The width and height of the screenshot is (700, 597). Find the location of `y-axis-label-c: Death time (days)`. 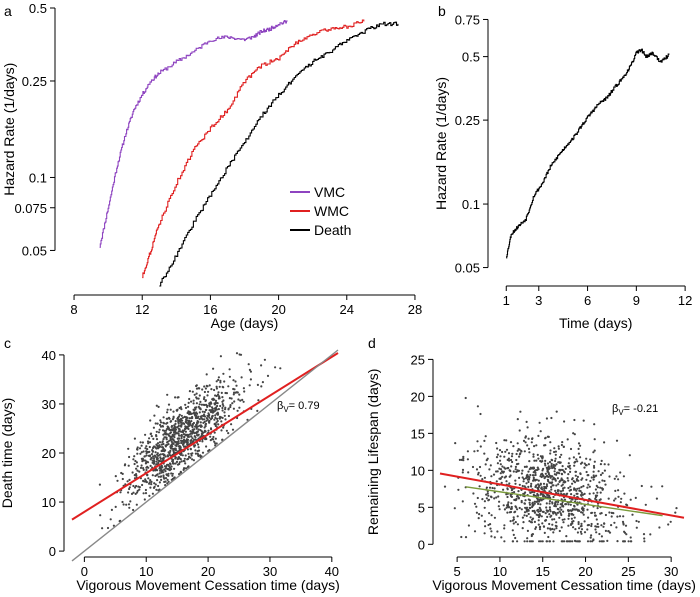

y-axis-label-c: Death time (days) is located at coordinates (7, 453).